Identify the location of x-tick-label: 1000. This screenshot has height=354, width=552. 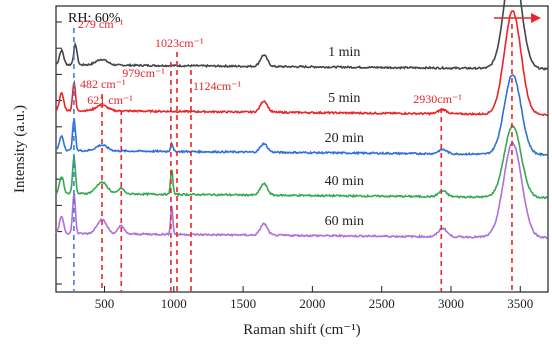
(174, 303).